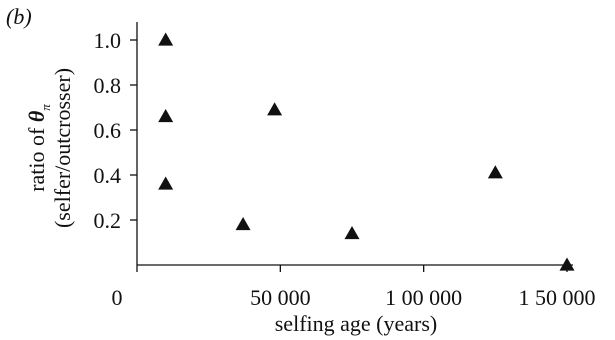 This screenshot has width=615, height=340. What do you see at coordinates (36, 157) in the screenshot?
I see `y-axis-title-prefix: ratio of` at bounding box center [36, 157].